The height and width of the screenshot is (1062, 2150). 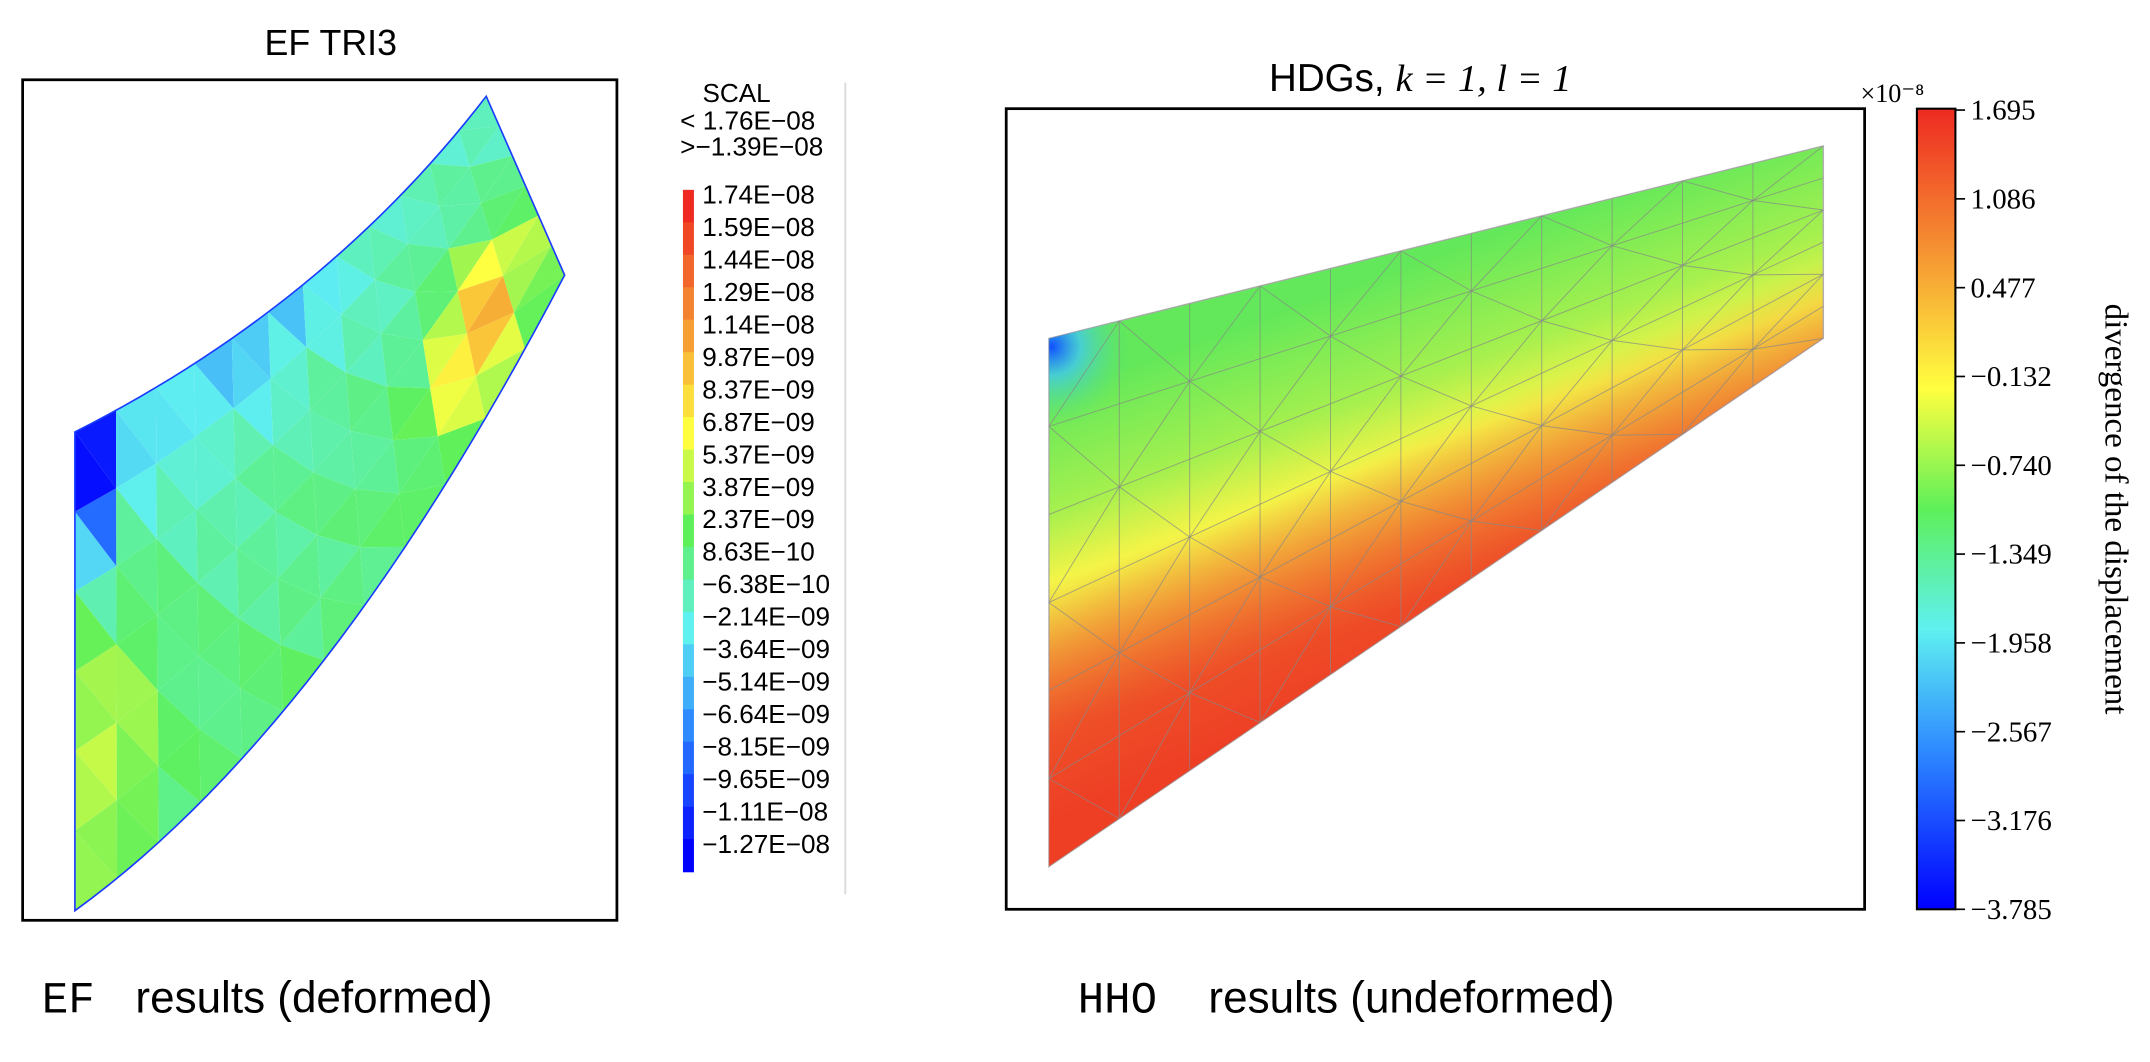 What do you see at coordinates (68, 1001) in the screenshot?
I see `left-caption-code: EF` at bounding box center [68, 1001].